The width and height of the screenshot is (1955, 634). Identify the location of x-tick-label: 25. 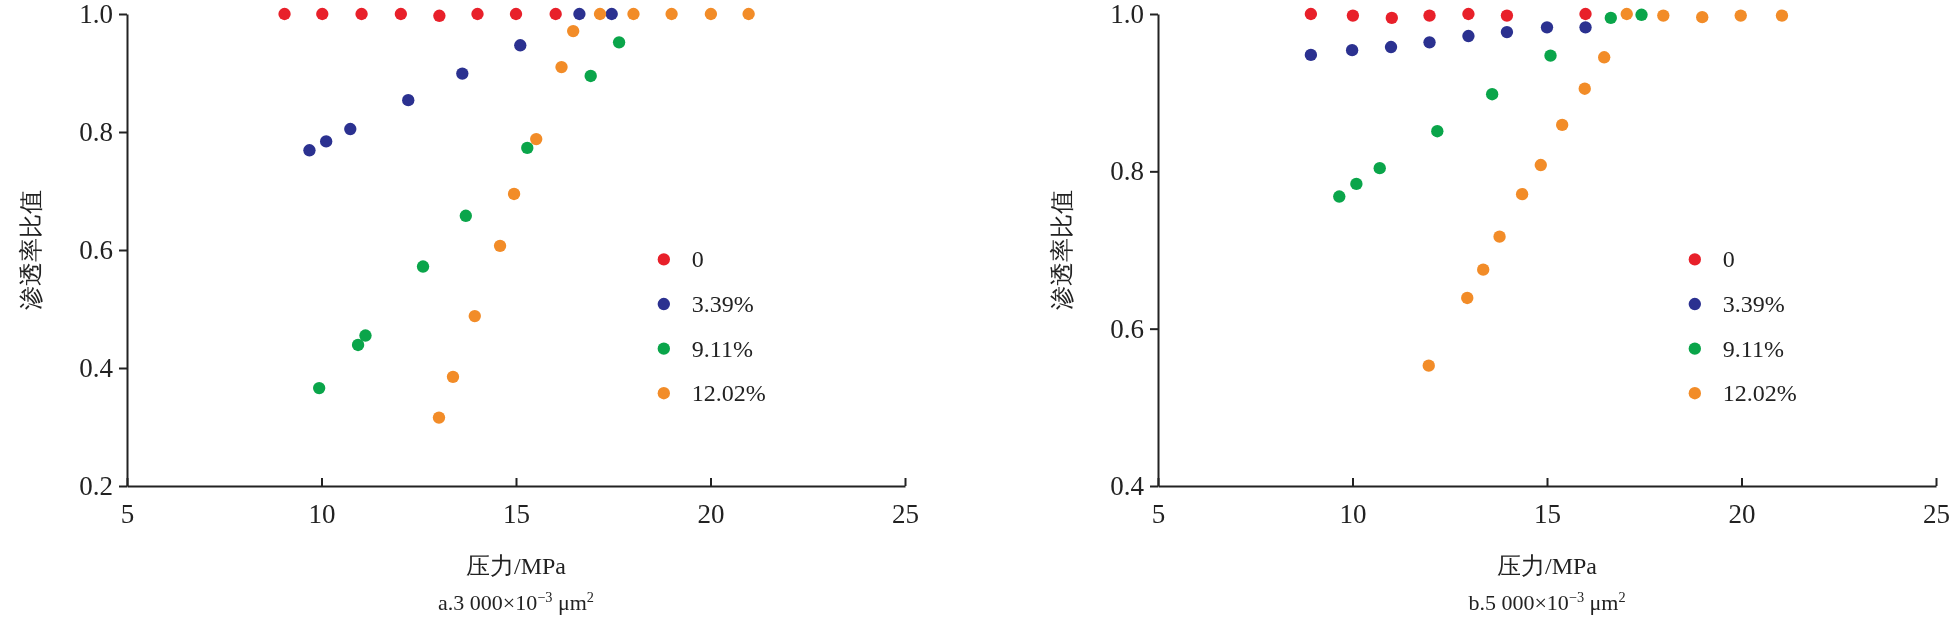
(1936, 514).